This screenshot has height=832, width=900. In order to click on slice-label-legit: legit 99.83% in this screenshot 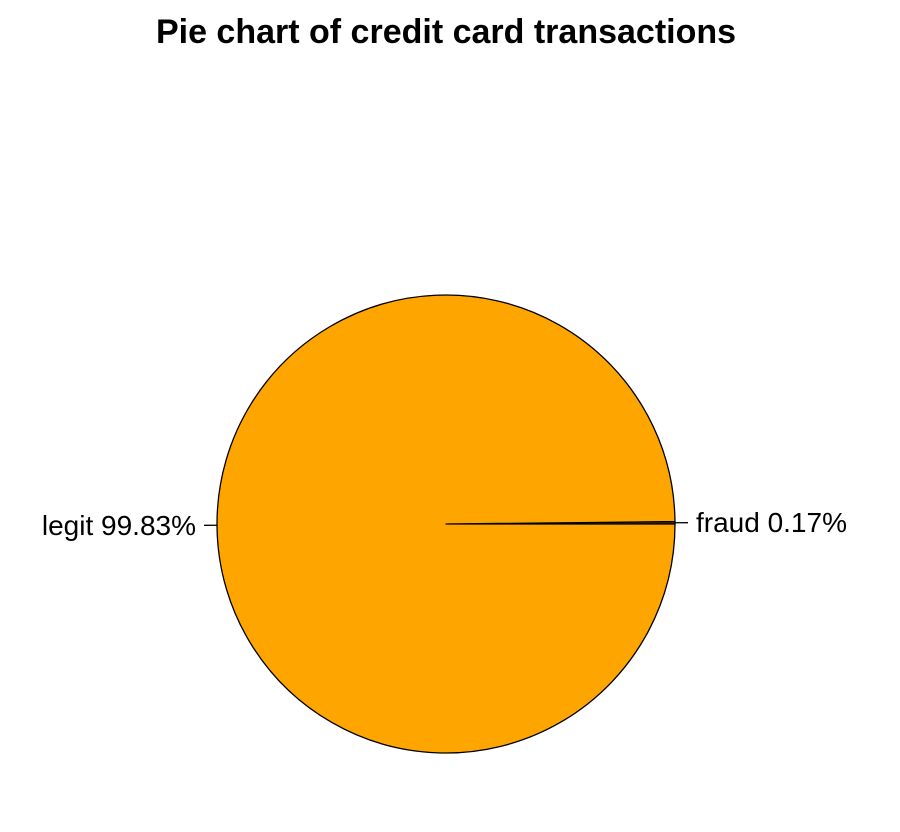, I will do `click(119, 525)`.